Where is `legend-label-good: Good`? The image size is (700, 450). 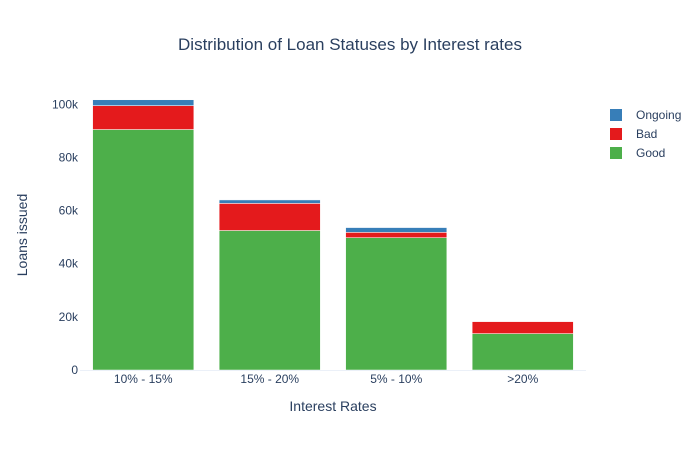 legend-label-good: Good is located at coordinates (650, 153).